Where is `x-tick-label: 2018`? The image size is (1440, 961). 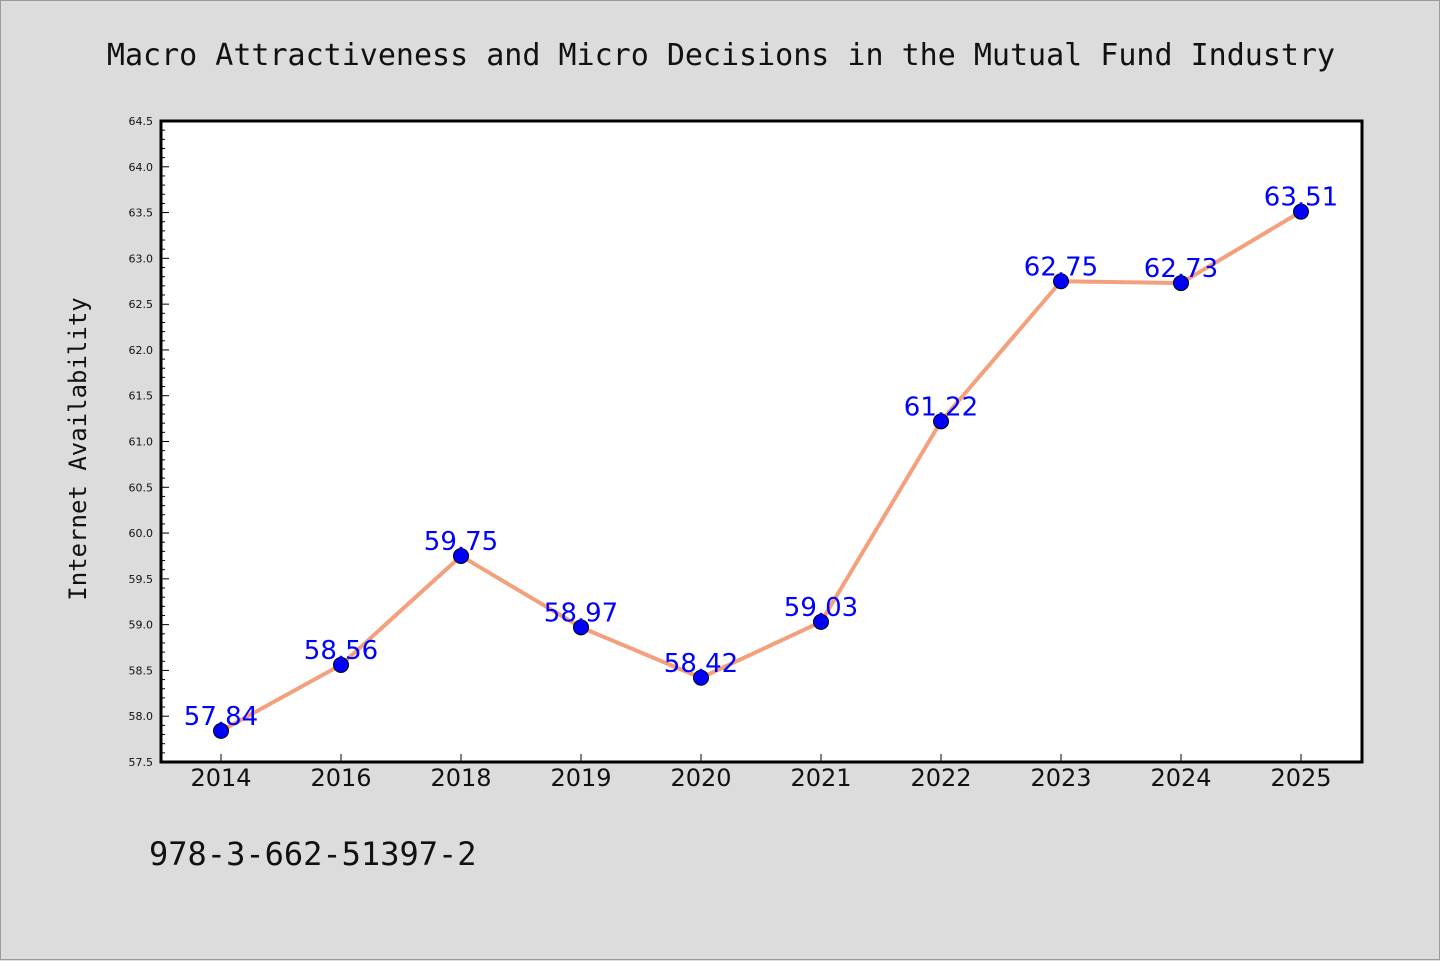
x-tick-label: 2018 is located at coordinates (460, 778).